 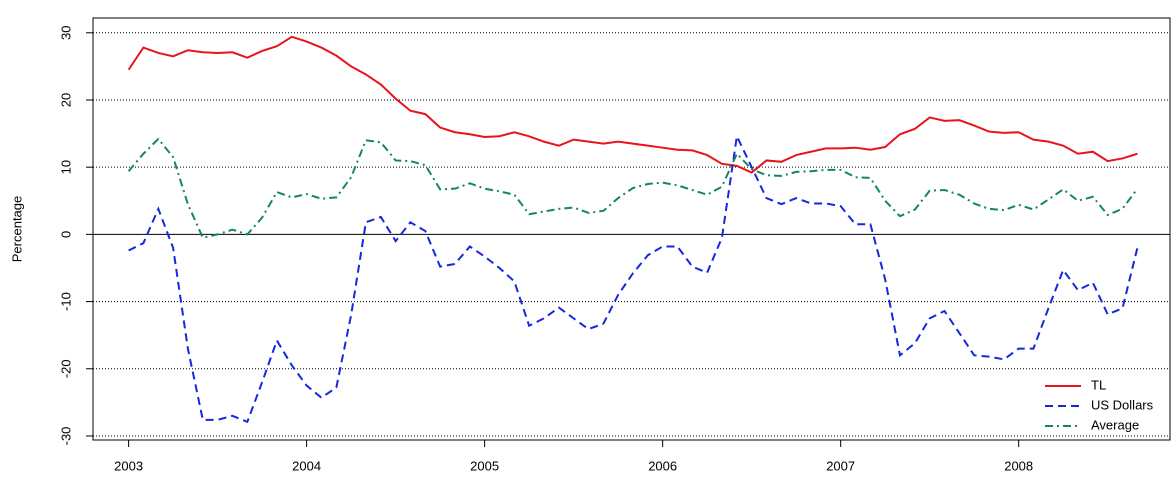 What do you see at coordinates (306, 465) in the screenshot?
I see `x-tick-label: 2004` at bounding box center [306, 465].